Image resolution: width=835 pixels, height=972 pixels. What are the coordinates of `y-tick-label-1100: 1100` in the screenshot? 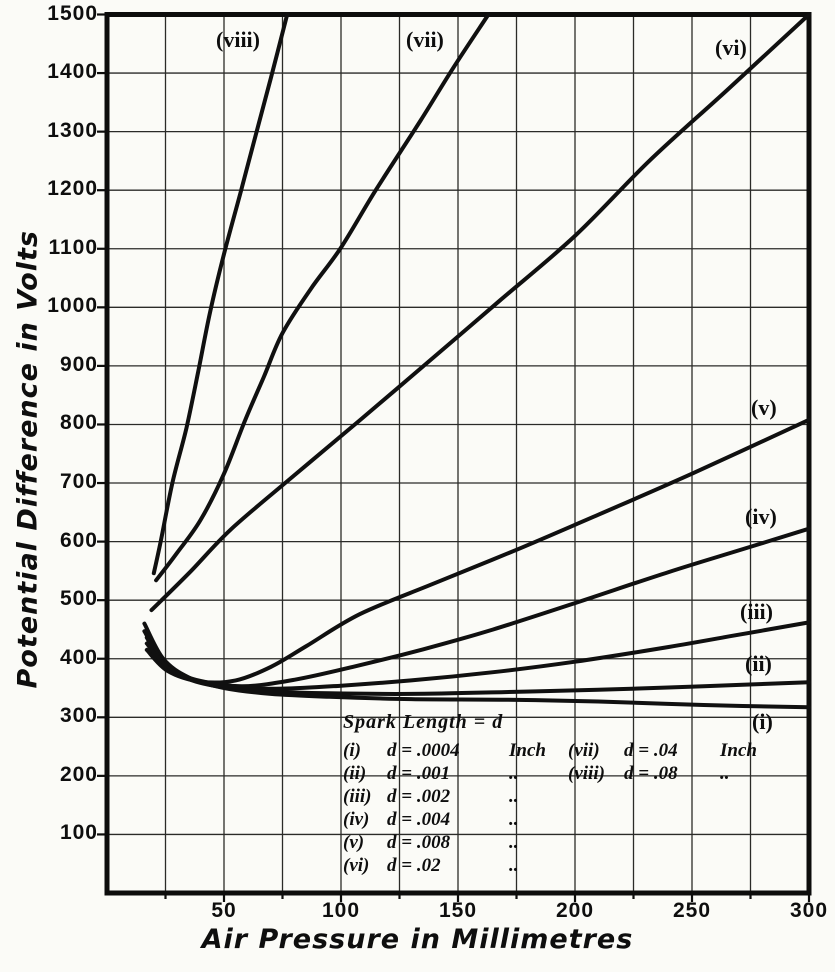 It's located at (73, 247).